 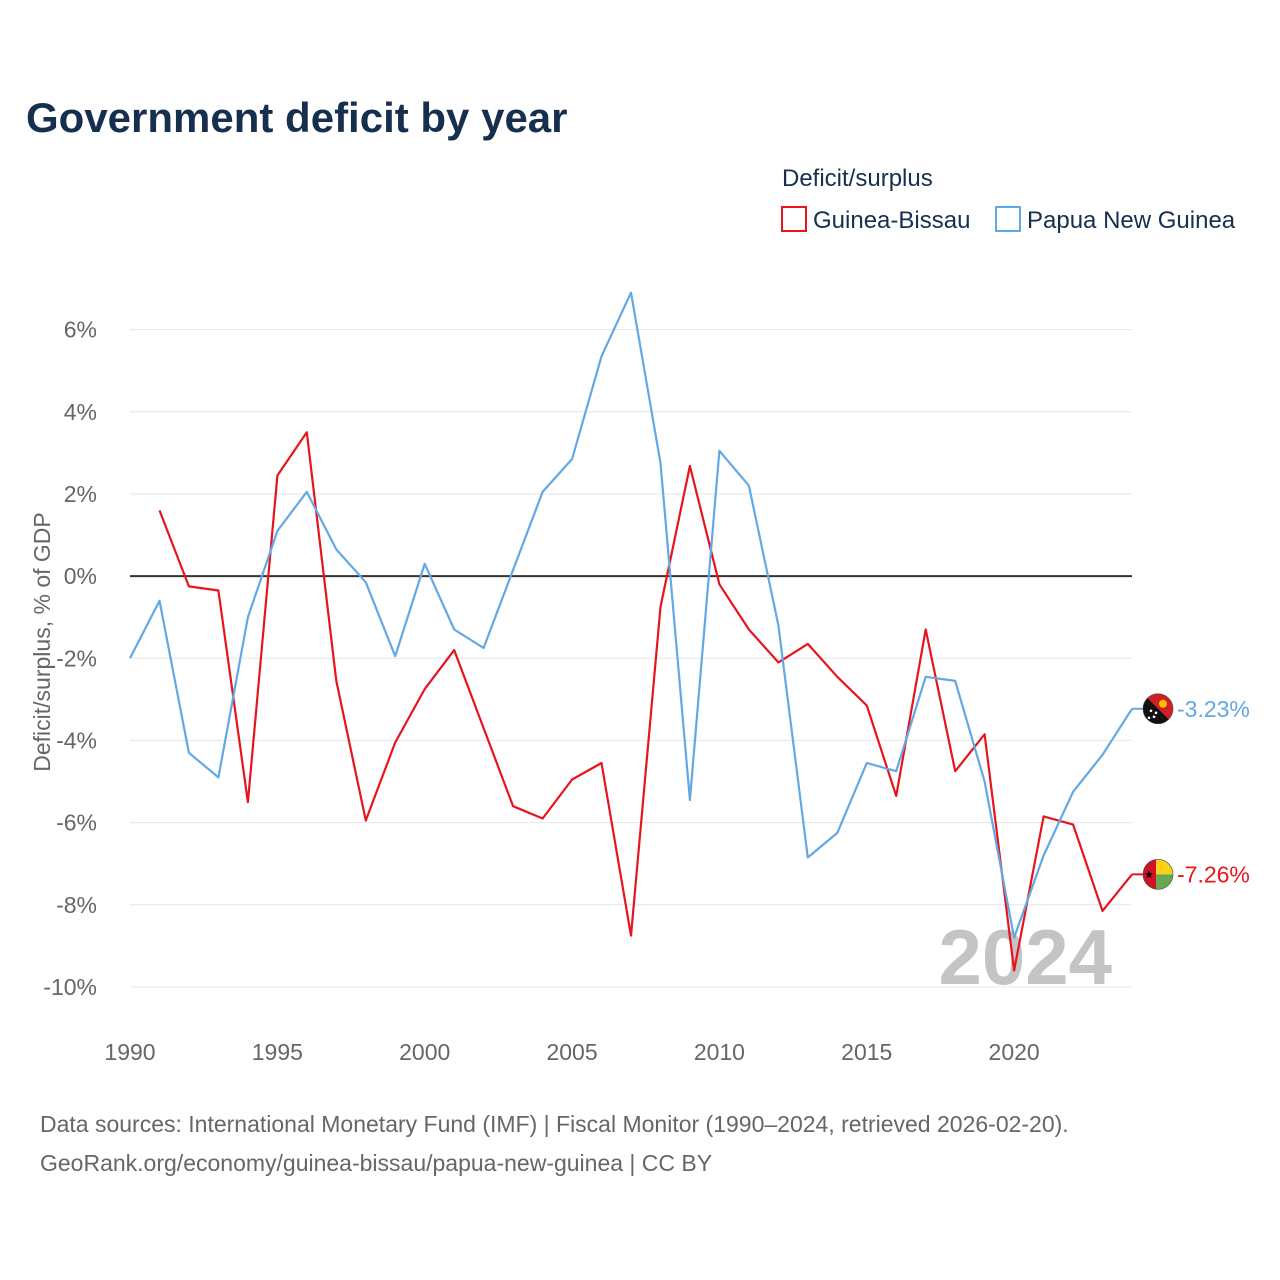 What do you see at coordinates (857, 178) in the screenshot?
I see `legend-title: Deficit/surplus` at bounding box center [857, 178].